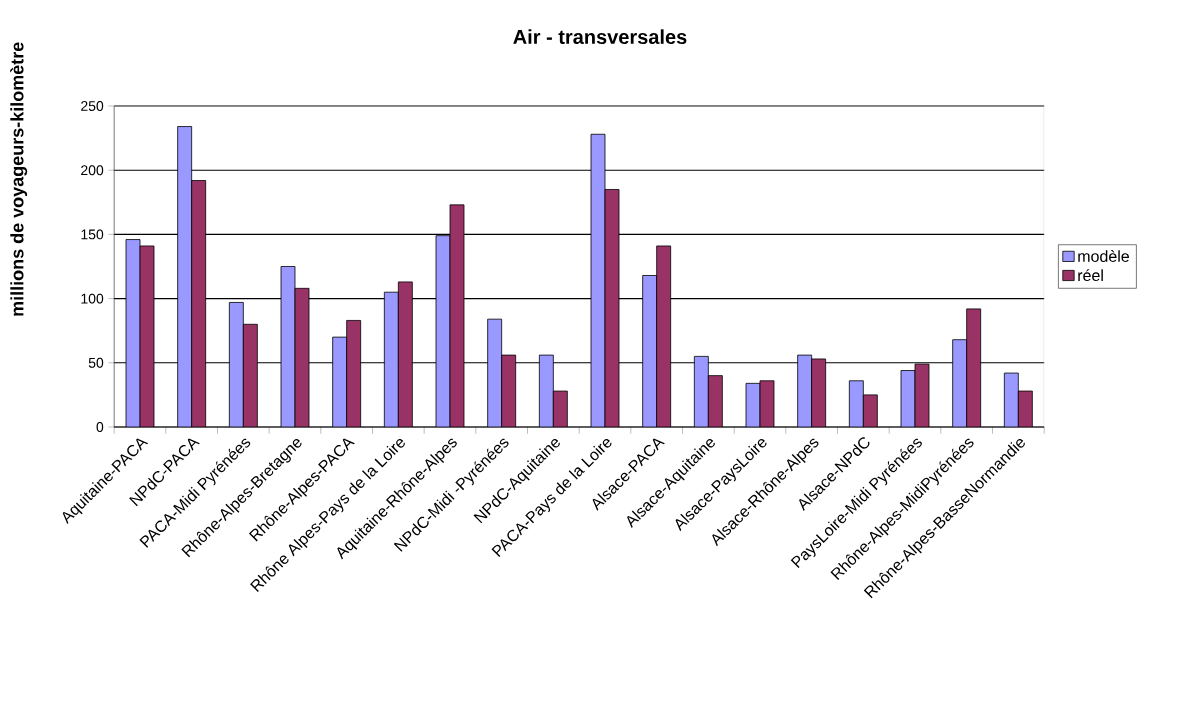 This screenshot has height=726, width=1200. I want to click on legend-label: modèle, so click(1103, 256).